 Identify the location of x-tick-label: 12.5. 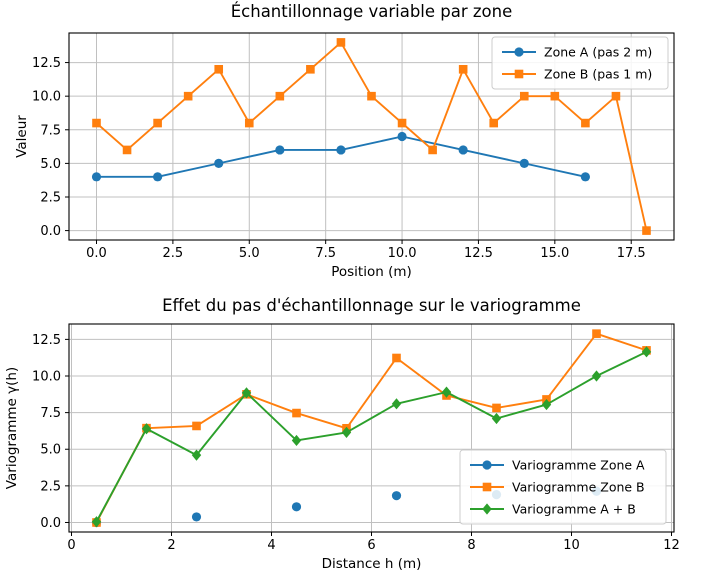
(478, 253).